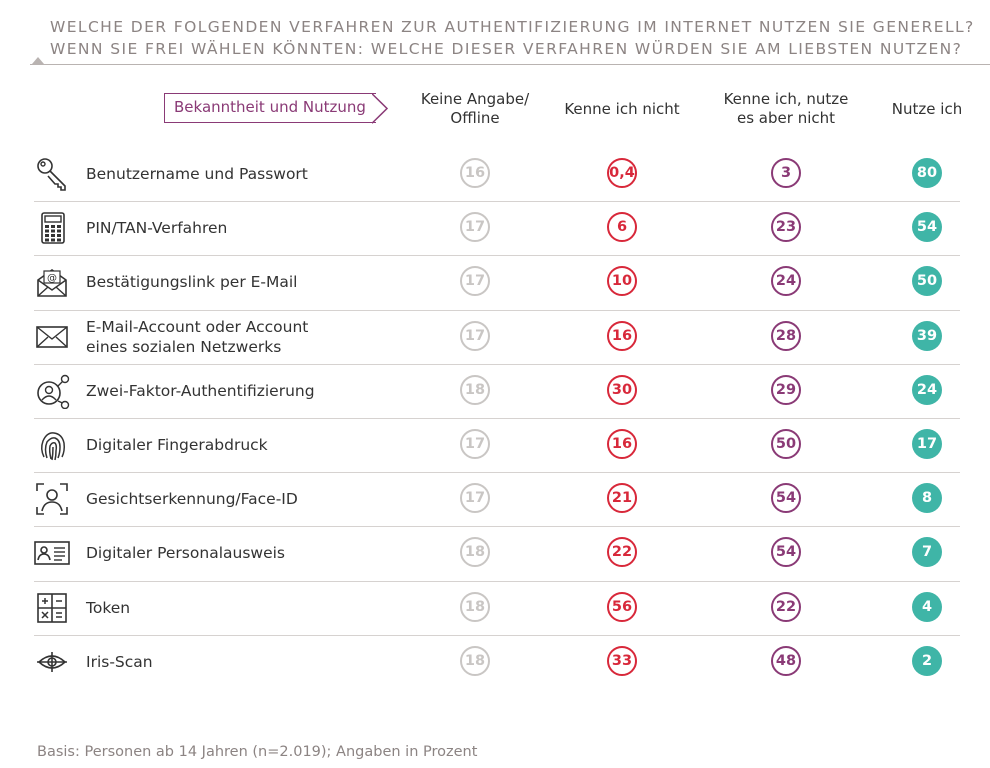  Describe the element at coordinates (495, 445) in the screenshot. I see `table-row: Digitaler Fingerabdruck 17 16 50 17` at that location.